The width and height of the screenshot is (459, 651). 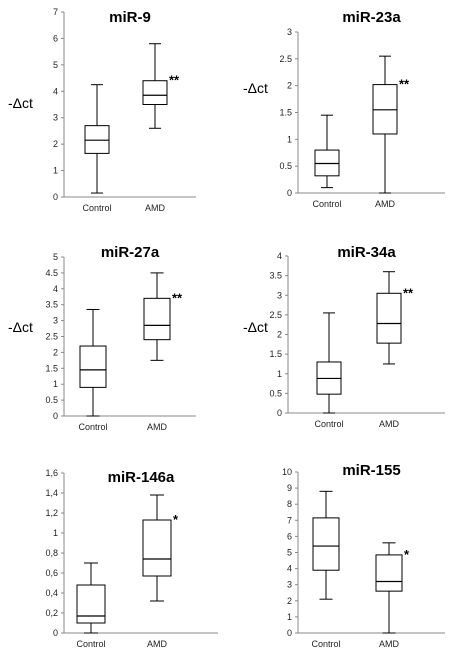 I want to click on panel-title: miR-155, so click(x=371, y=470).